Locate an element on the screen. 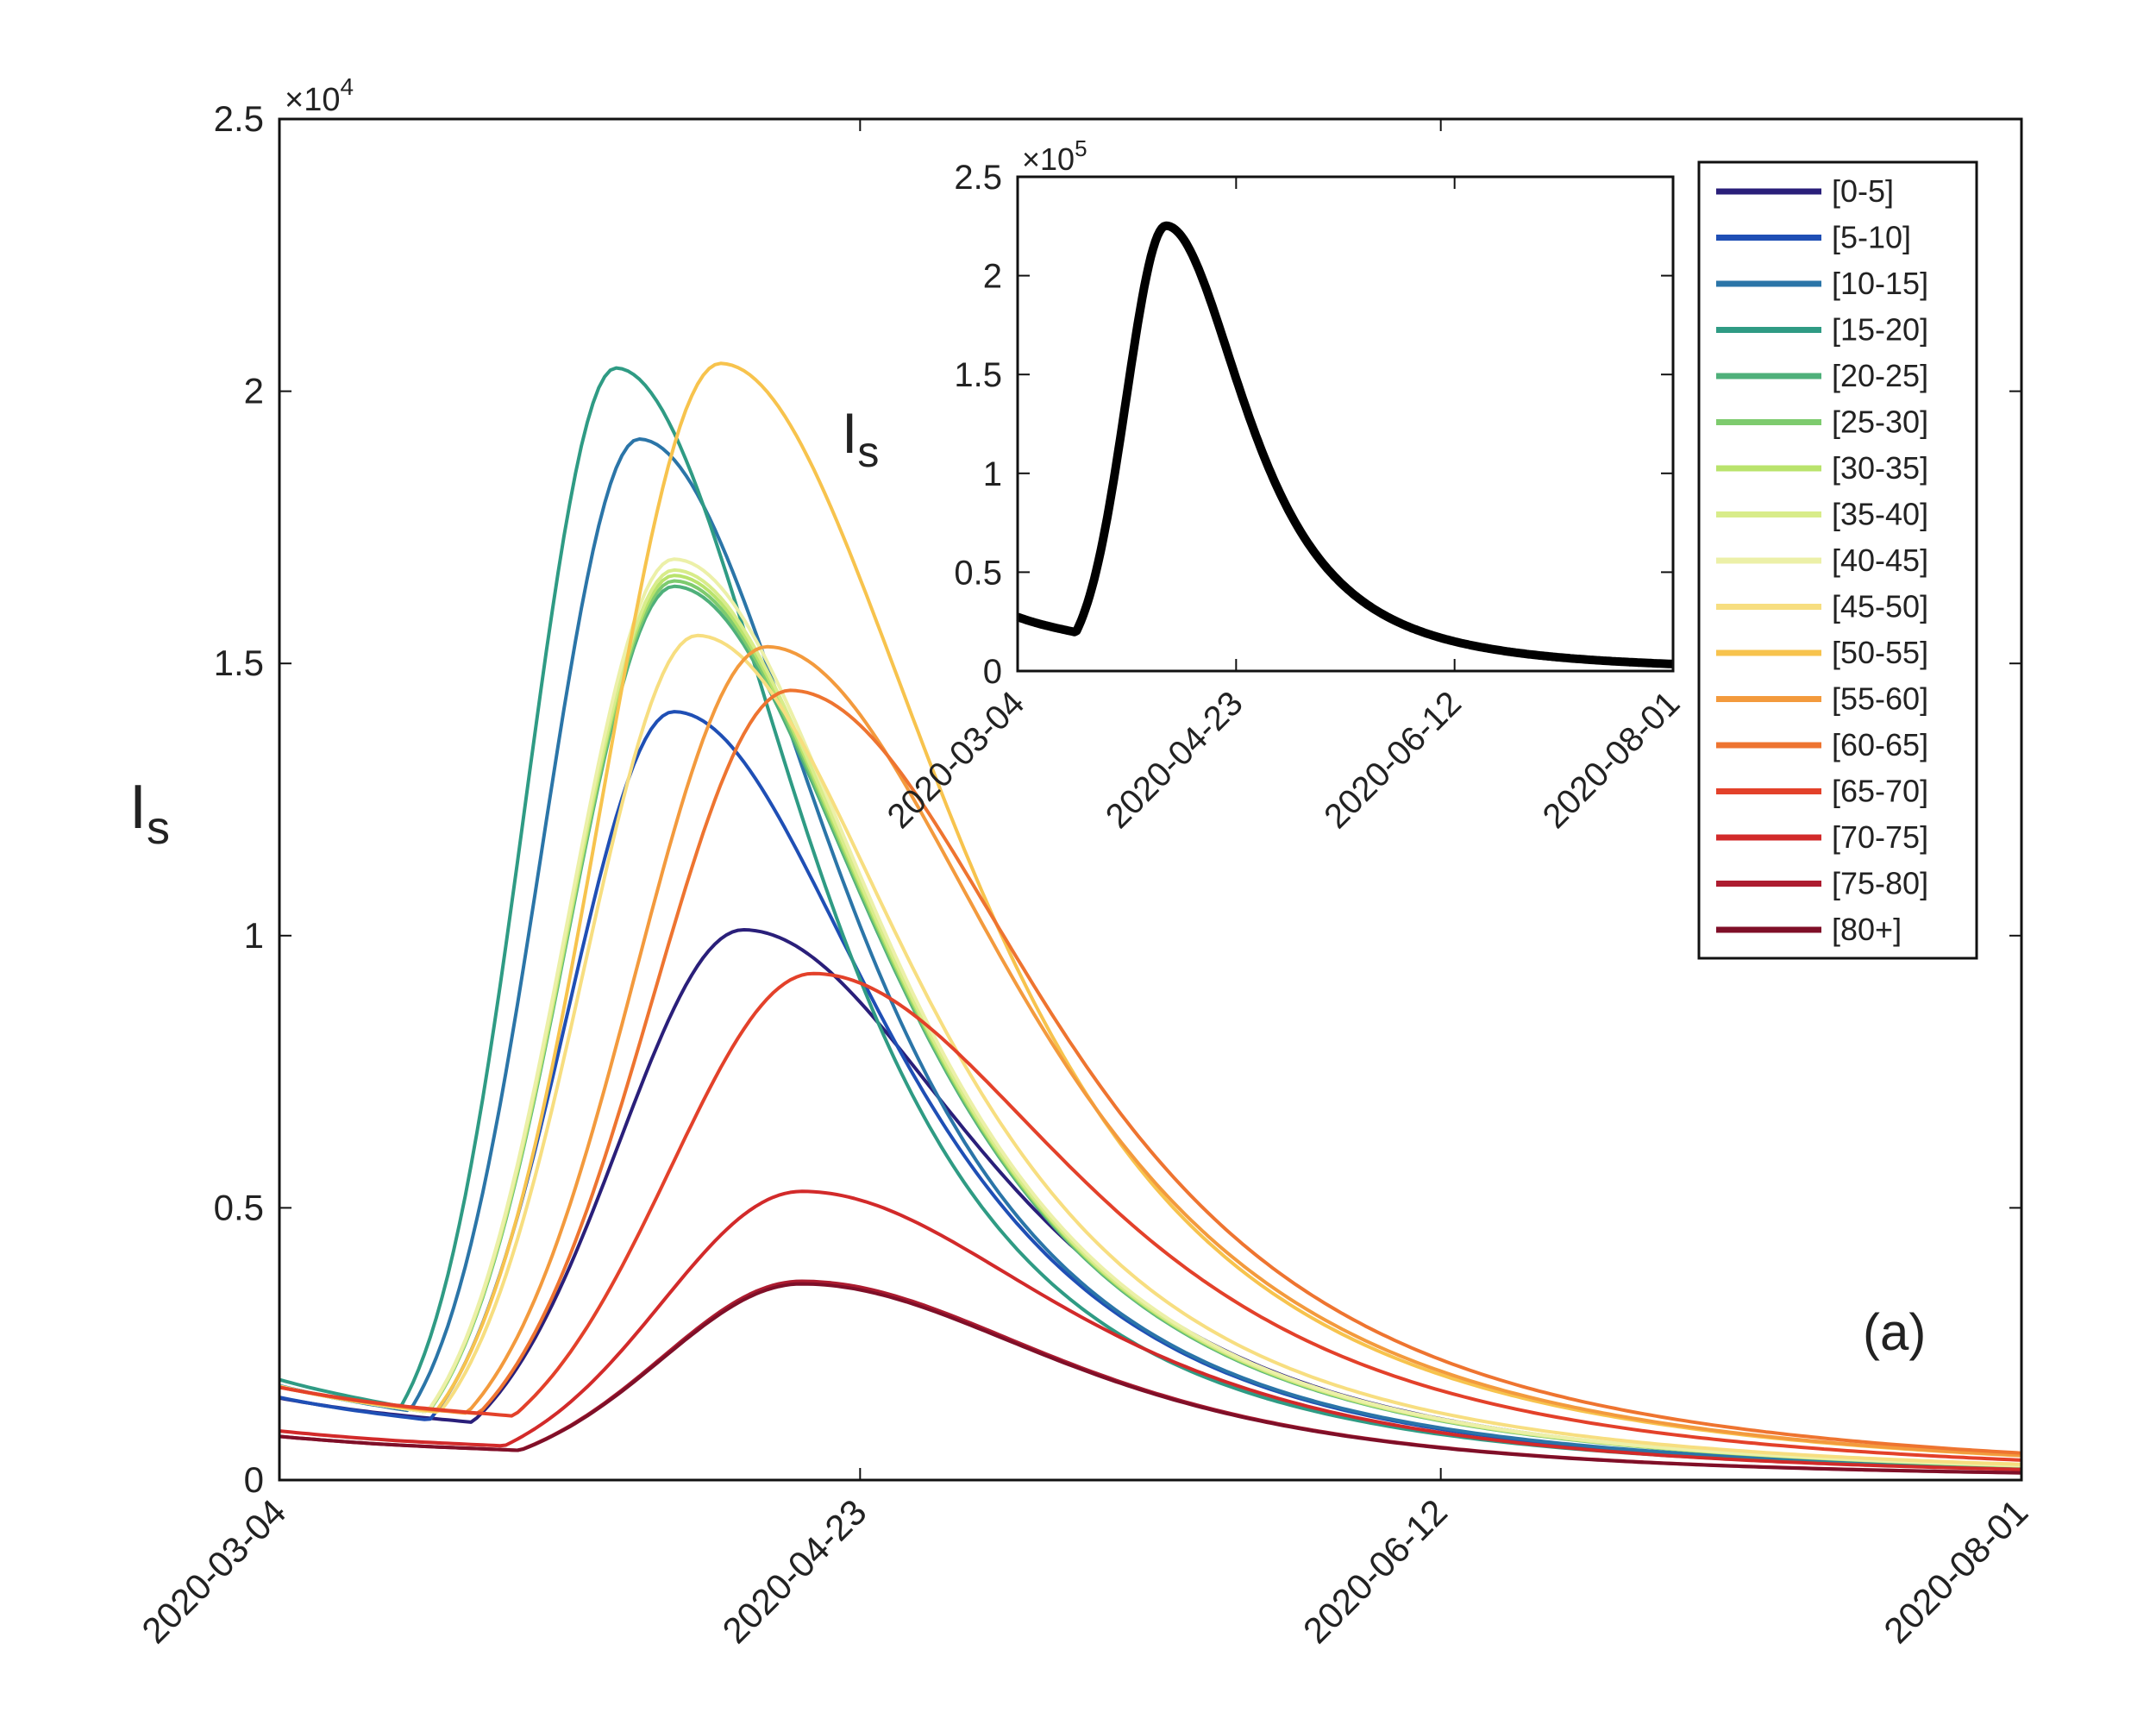 This screenshot has height=1725, width=2156. series-line-[70-75] is located at coordinates (1150, 1330).